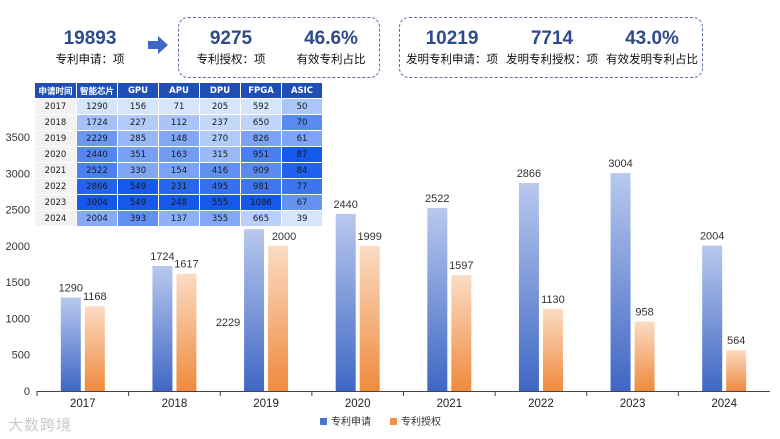  I want to click on table-cell: 416, so click(220, 170).